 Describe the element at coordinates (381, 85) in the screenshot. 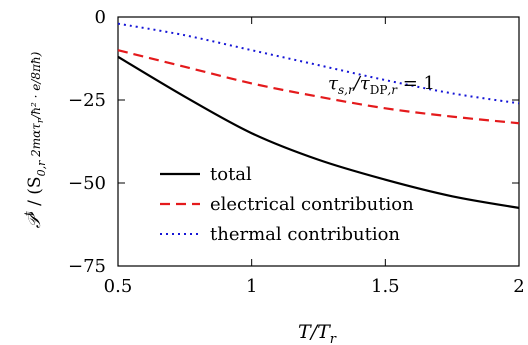

I see `annotation: τs,r/τDP,r = 1` at that location.